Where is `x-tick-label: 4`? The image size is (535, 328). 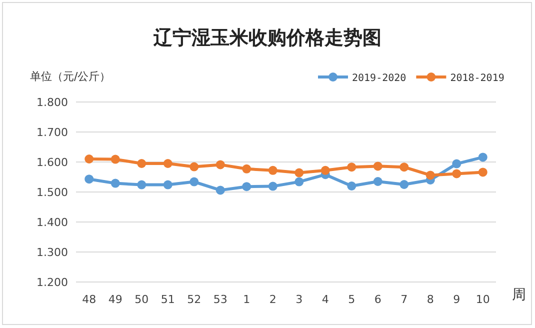 x-tick-label: 4 is located at coordinates (325, 299).